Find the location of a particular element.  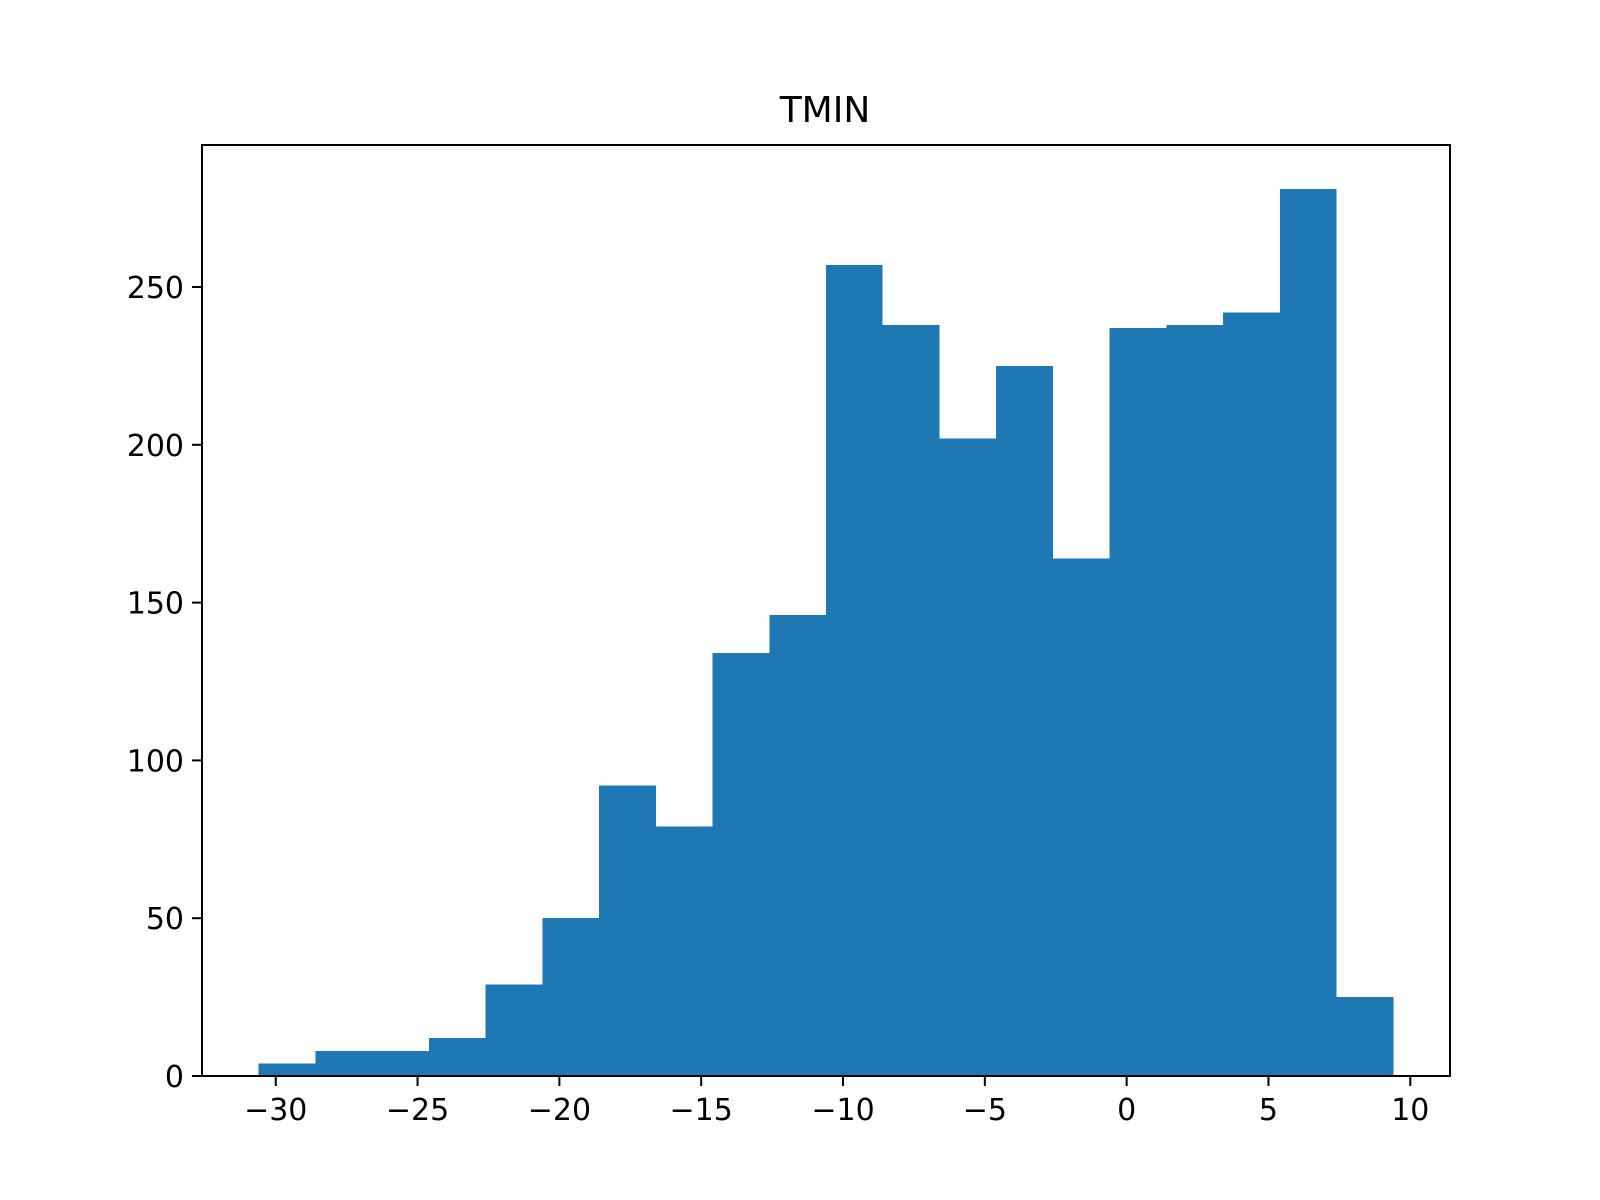

x-tick-label: −15 is located at coordinates (701, 1110).